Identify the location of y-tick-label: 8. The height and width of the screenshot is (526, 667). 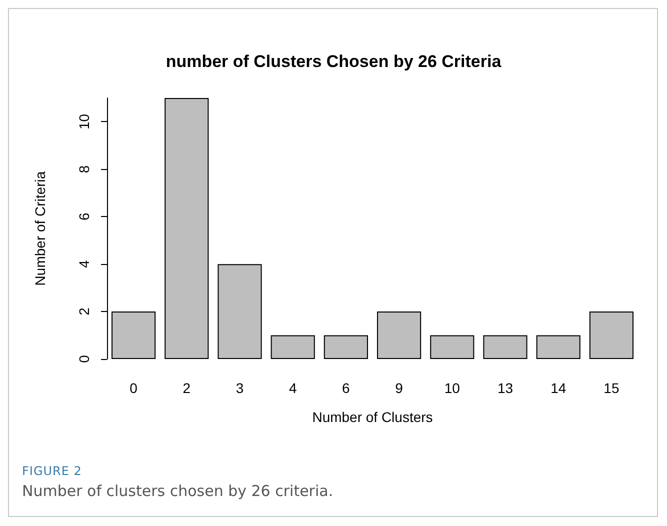
(84, 169).